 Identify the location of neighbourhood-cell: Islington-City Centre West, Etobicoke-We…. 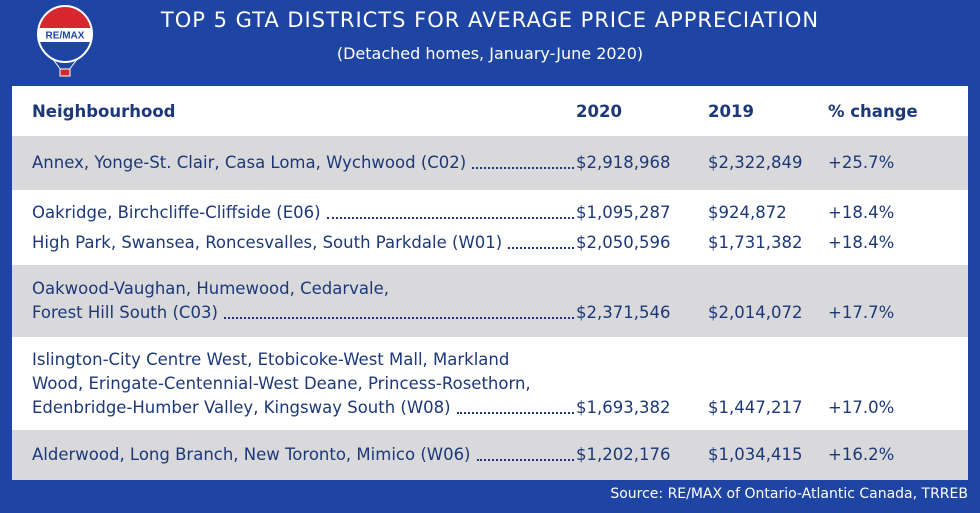
(294, 384).